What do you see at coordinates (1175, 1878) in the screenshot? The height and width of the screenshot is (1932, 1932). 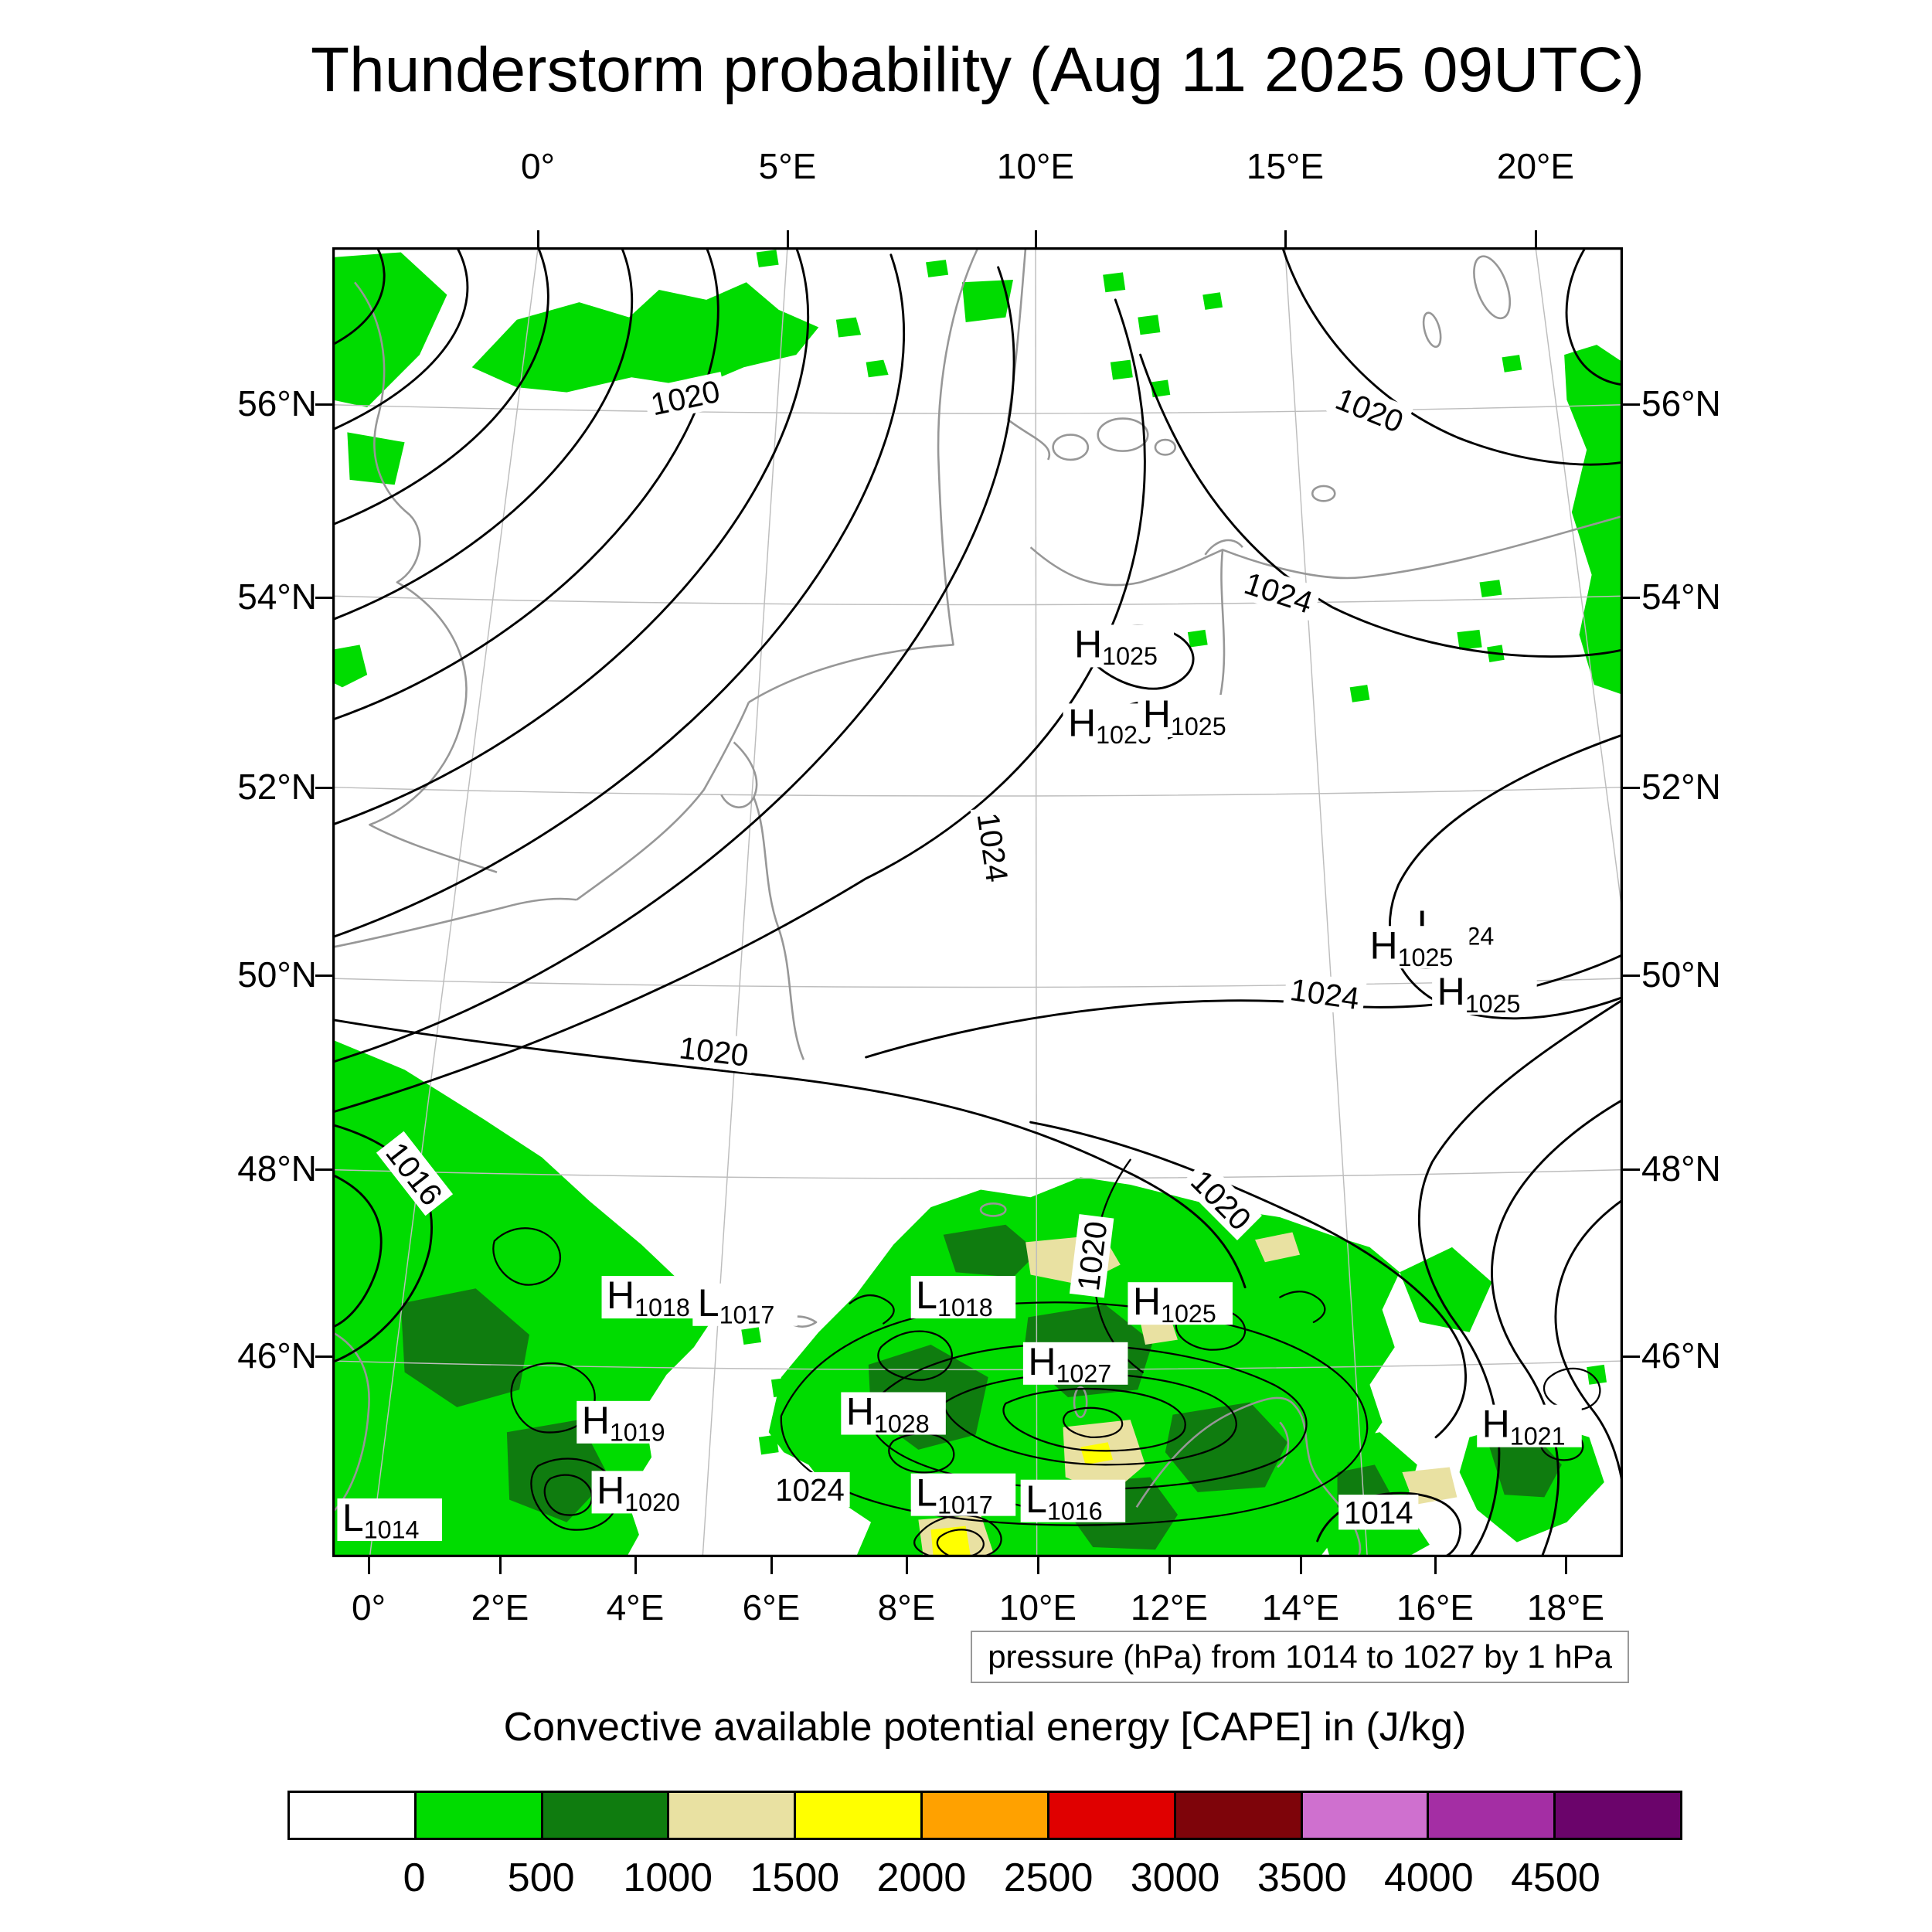 I see `colorbar-tick-label: 3000` at bounding box center [1175, 1878].